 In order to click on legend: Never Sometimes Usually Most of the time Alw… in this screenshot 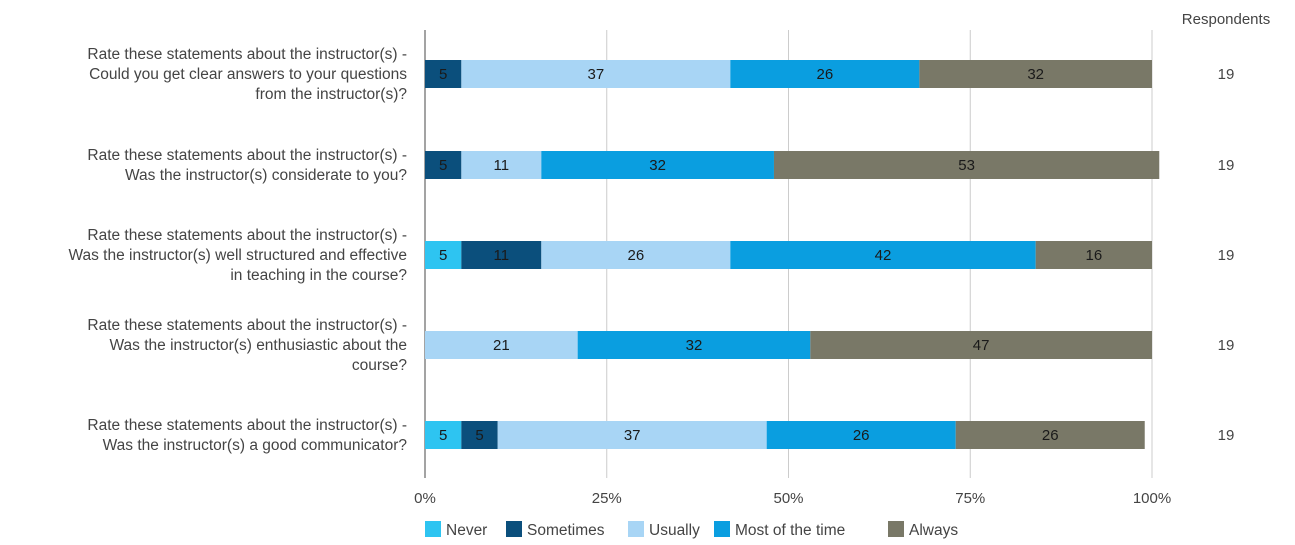, I will do `click(691, 530)`.